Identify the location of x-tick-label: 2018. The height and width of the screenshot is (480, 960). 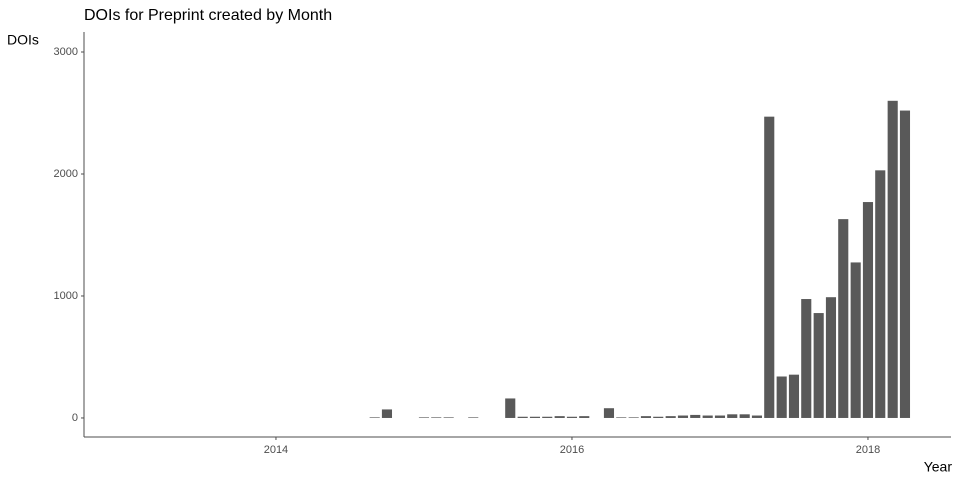
(868, 450).